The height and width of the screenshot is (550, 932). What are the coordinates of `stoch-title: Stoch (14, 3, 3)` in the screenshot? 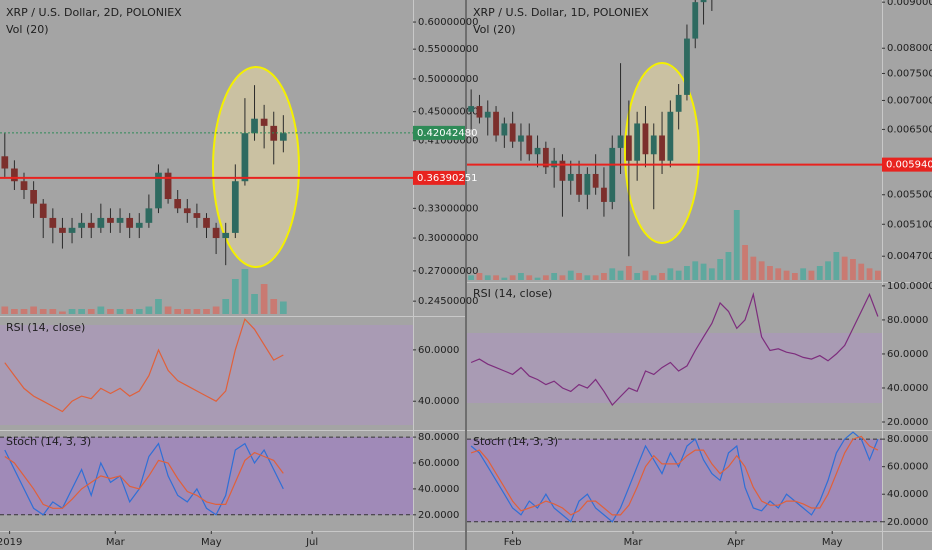 It's located at (515, 441).